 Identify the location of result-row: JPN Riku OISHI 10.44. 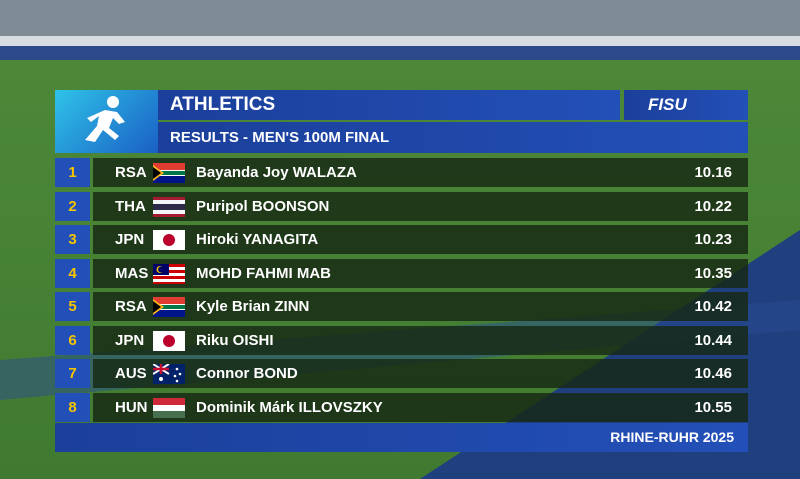
(420, 340).